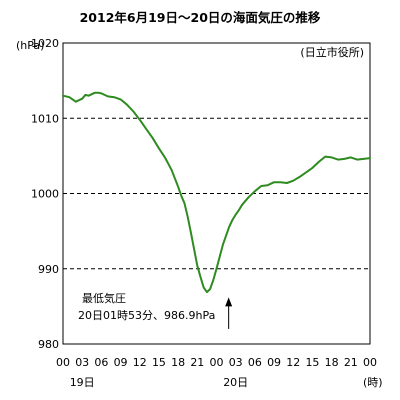  What do you see at coordinates (45, 43) in the screenshot?
I see `y-tick-label: 1020` at bounding box center [45, 43].